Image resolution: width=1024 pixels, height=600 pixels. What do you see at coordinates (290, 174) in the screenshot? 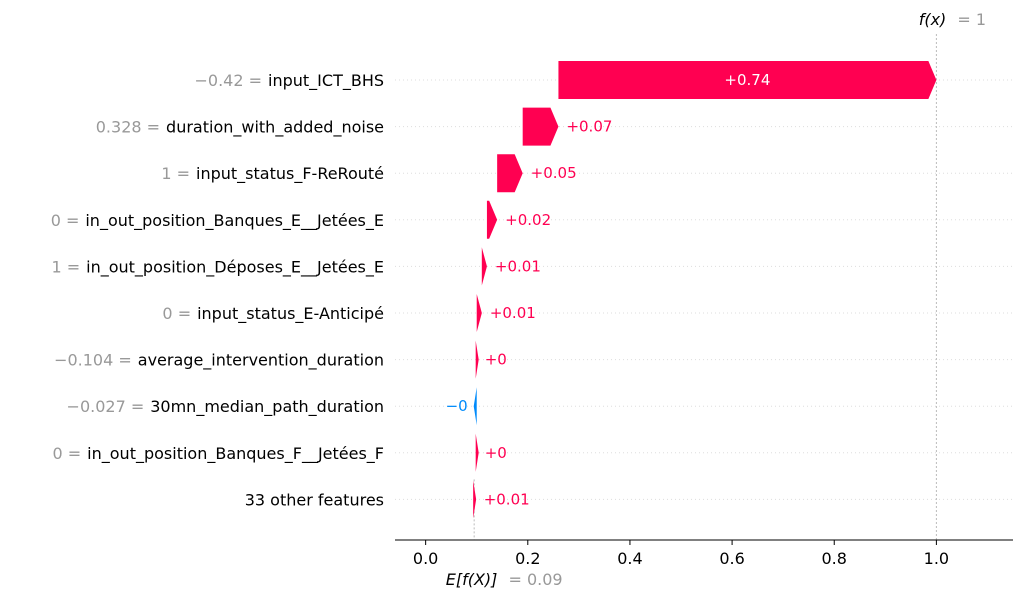
I see `feature-name: input_status_F-ReRouté` at bounding box center [290, 174].